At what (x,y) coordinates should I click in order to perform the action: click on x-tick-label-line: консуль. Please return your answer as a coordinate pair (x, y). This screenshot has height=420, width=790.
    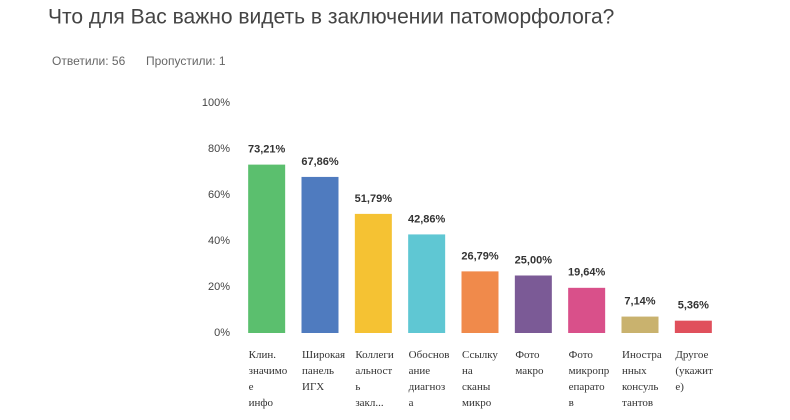
    Looking at the image, I should click on (640, 387).